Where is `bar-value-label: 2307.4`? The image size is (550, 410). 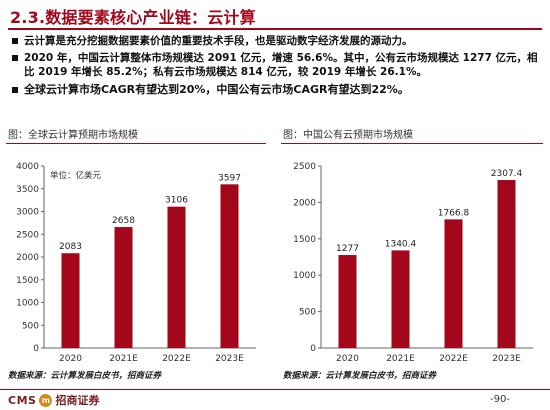
bar-value-label: 2307.4 is located at coordinates (507, 174).